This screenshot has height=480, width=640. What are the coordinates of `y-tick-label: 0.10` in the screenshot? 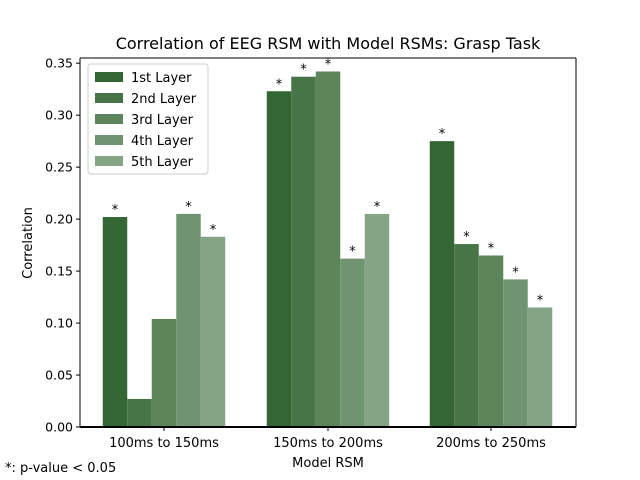 It's located at (59, 323).